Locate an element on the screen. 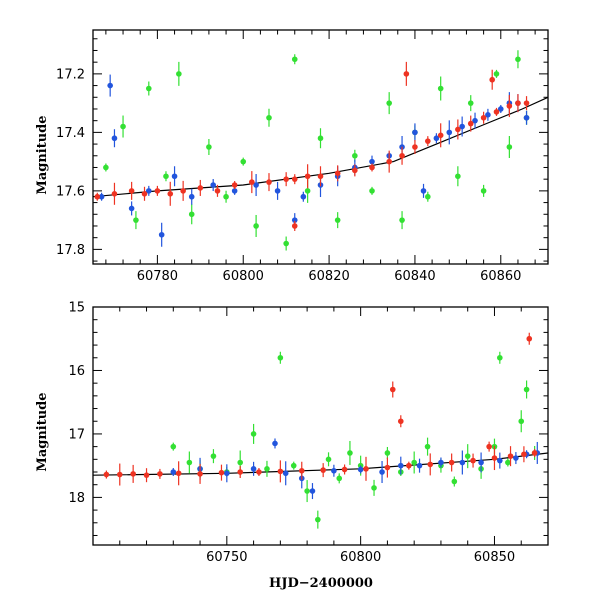 The height and width of the screenshot is (600, 600). y-tick-label: 17.8 is located at coordinates (70, 250).